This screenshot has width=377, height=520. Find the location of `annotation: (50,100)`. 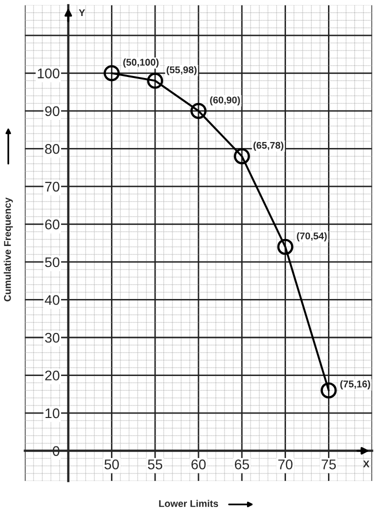

annotation: (50,100) is located at coordinates (141, 63).